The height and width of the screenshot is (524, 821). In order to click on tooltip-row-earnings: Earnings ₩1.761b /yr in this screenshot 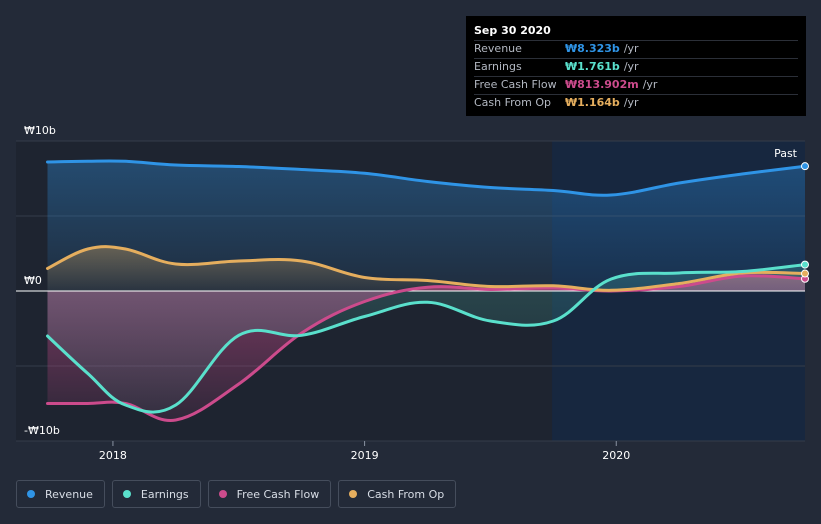, I will do `click(636, 67)`.